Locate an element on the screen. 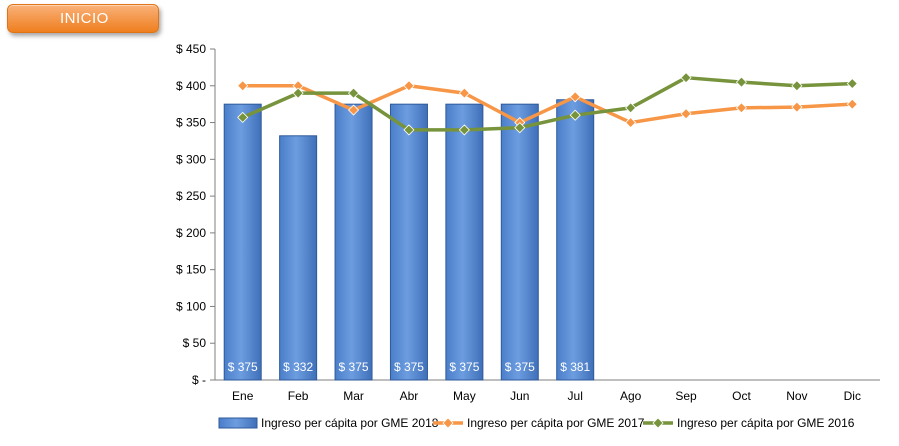 This screenshot has width=899, height=446. y-tick-label: $ 400 is located at coordinates (191, 86).